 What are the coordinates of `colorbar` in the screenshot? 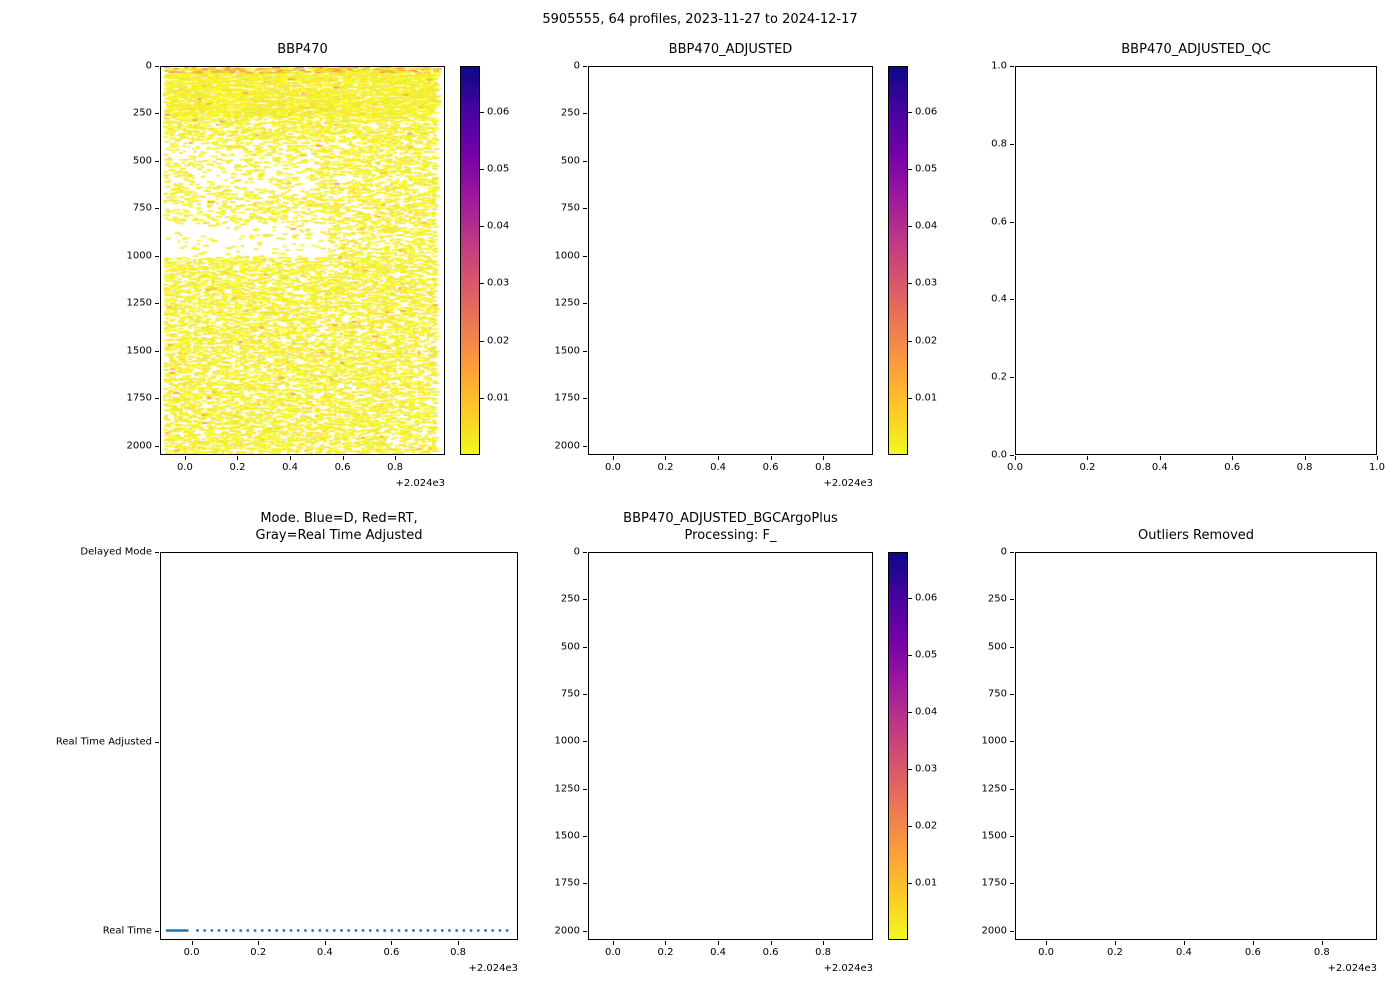 It's located at (898, 746).